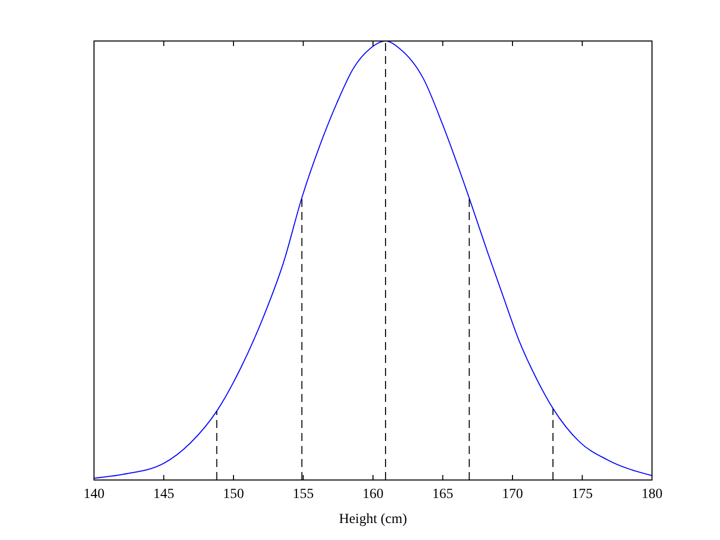 Image resolution: width=720 pixels, height=540 pixels. What do you see at coordinates (512, 494) in the screenshot?
I see `x-tick-label: 170` at bounding box center [512, 494].